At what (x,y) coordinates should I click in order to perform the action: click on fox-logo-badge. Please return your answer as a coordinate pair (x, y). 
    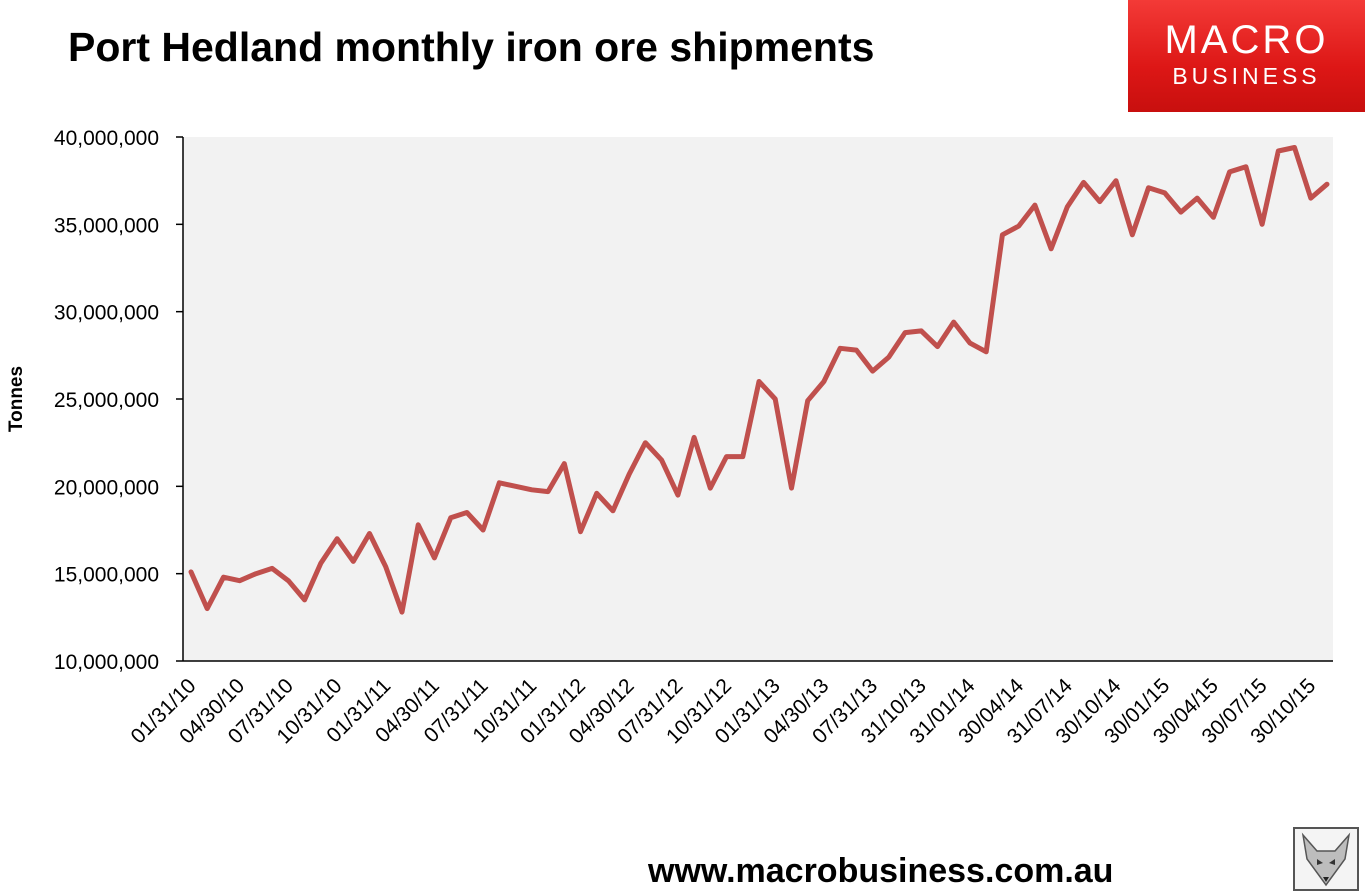
    Looking at the image, I should click on (1326, 859).